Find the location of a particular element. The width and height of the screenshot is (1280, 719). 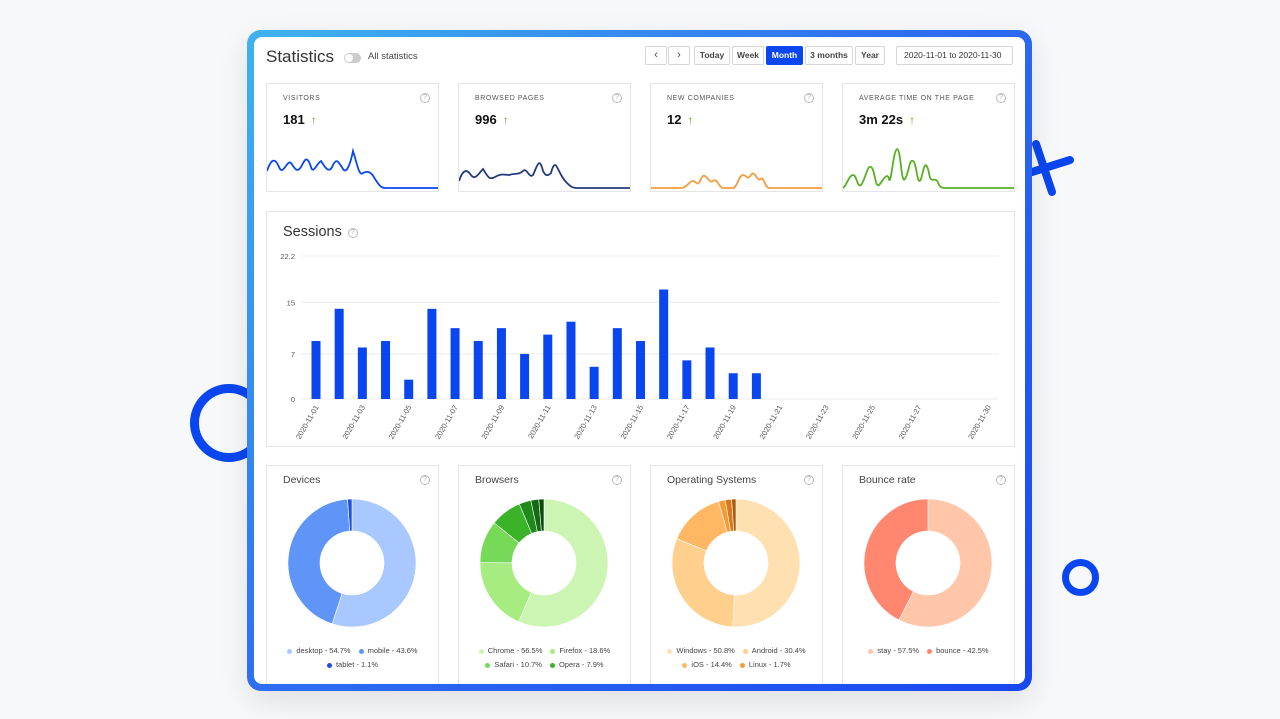

x-tick-label: 2020-11-30 is located at coordinates (979, 422).